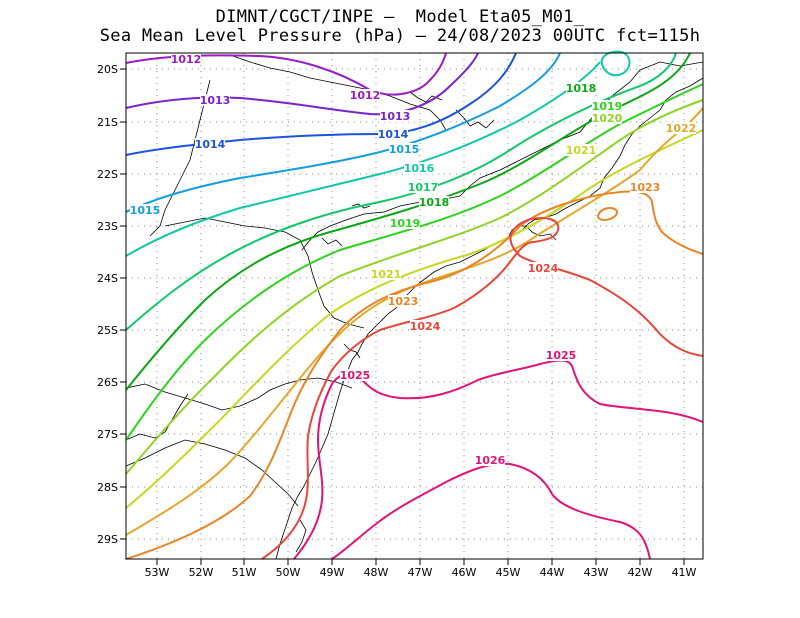  What do you see at coordinates (607, 214) in the screenshot?
I see `isobar-1023-cell` at bounding box center [607, 214].